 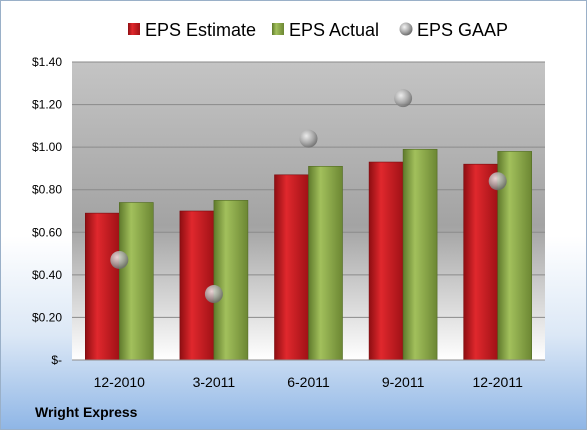 I want to click on legend-eps-estimate-swatch, so click(x=134, y=29).